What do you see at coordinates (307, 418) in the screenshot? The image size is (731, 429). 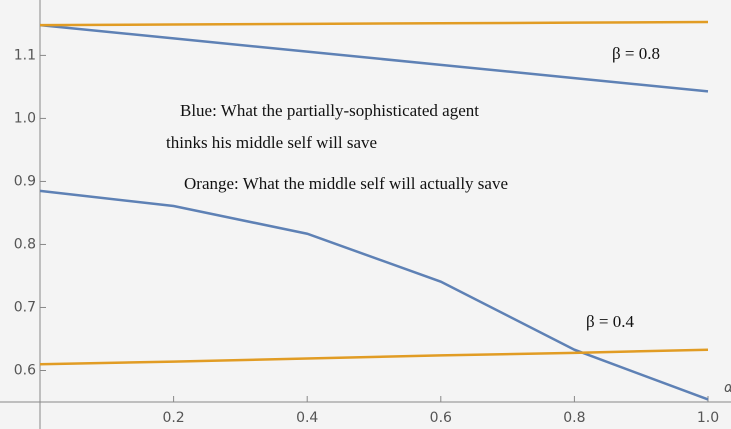 I see `x-tick-label: 0.4` at bounding box center [307, 418].